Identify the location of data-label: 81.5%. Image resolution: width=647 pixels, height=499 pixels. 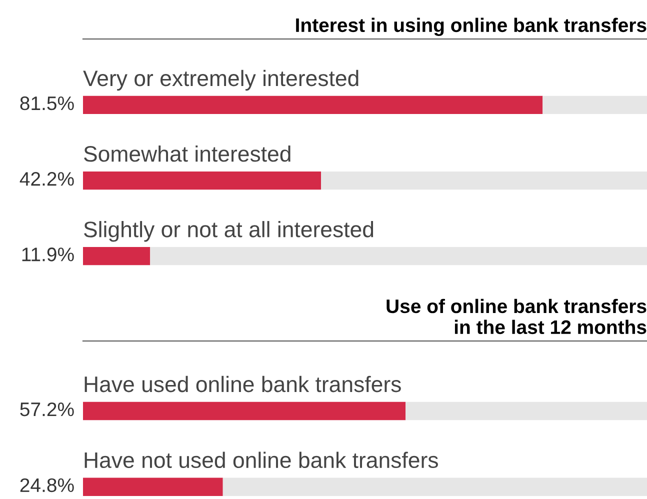
(47, 103).